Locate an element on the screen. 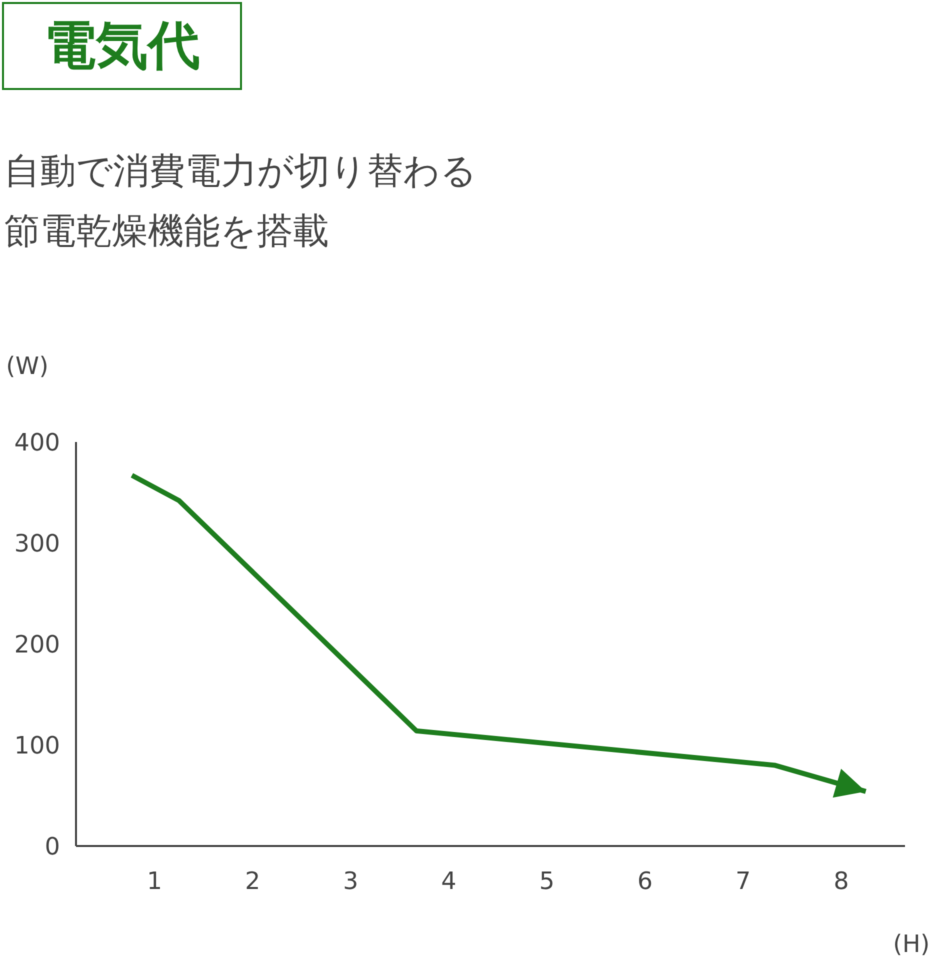  chart-subtitle: 自動で消費電力が切り替わる節電乾燥機能を搭載 is located at coordinates (241, 202).